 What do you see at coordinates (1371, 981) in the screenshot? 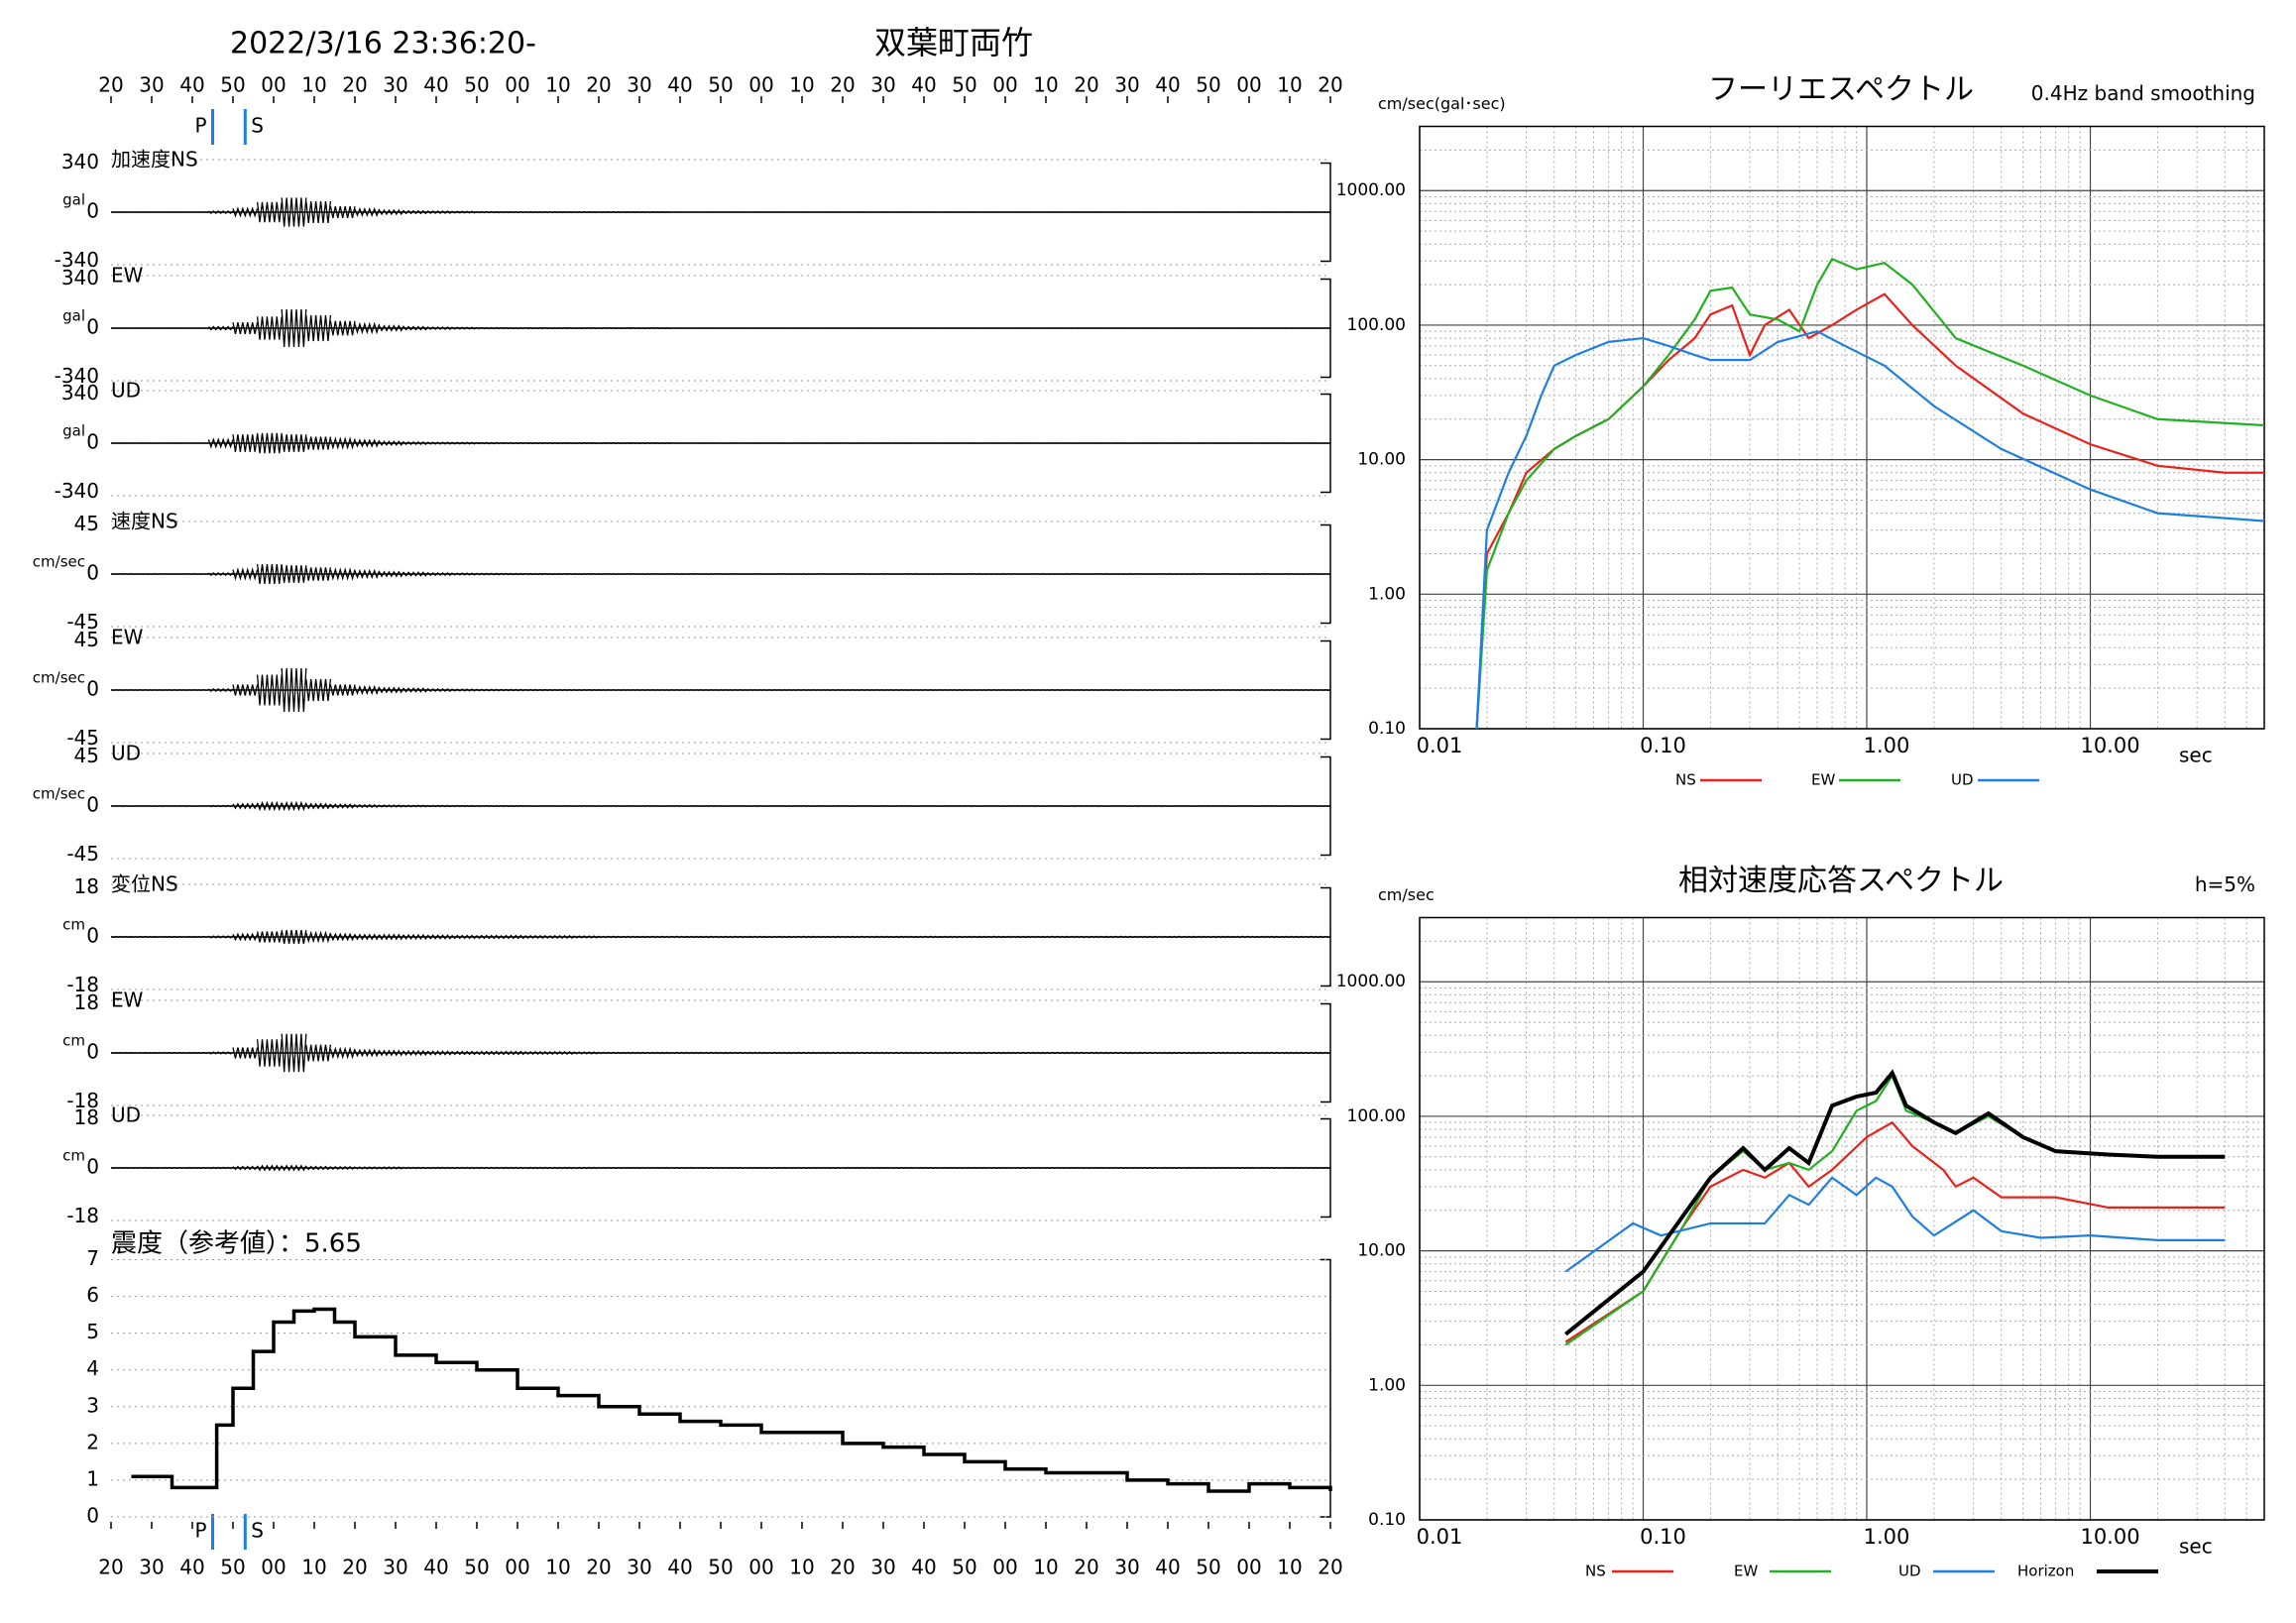
I see `y-tick-label: 1000.00` at bounding box center [1371, 981].